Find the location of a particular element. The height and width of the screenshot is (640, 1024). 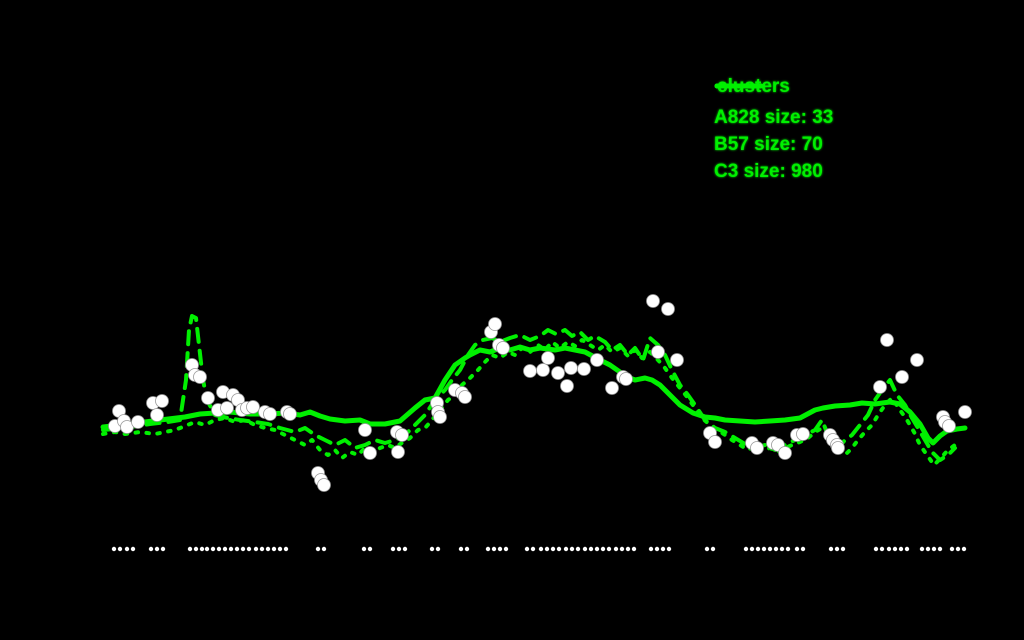

legend-entry-a828: A828 size: 33 is located at coordinates (774, 107).